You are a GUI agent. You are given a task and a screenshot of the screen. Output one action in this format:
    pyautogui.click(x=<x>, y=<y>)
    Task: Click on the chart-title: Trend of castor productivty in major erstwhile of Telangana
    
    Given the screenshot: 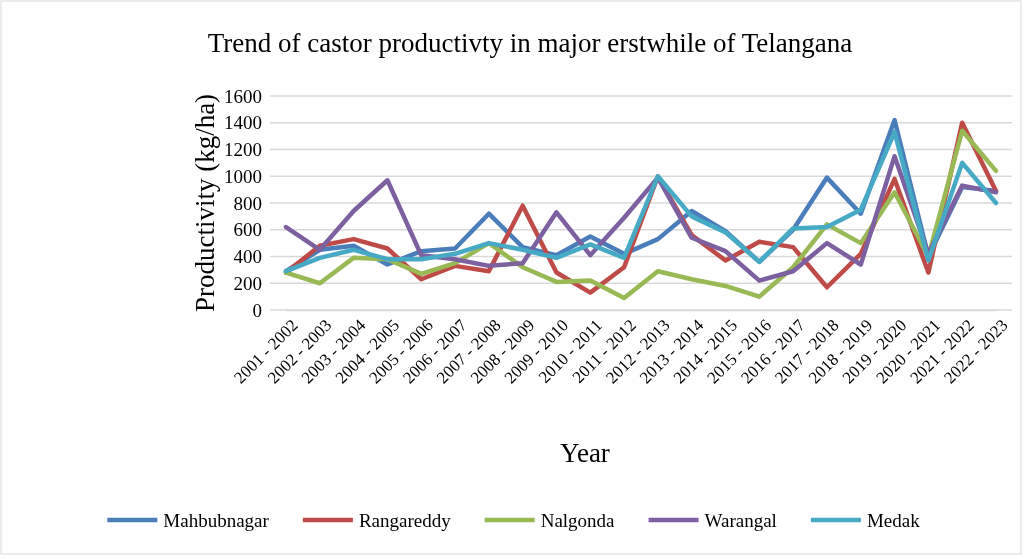 What is the action you would take?
    pyautogui.click(x=530, y=43)
    